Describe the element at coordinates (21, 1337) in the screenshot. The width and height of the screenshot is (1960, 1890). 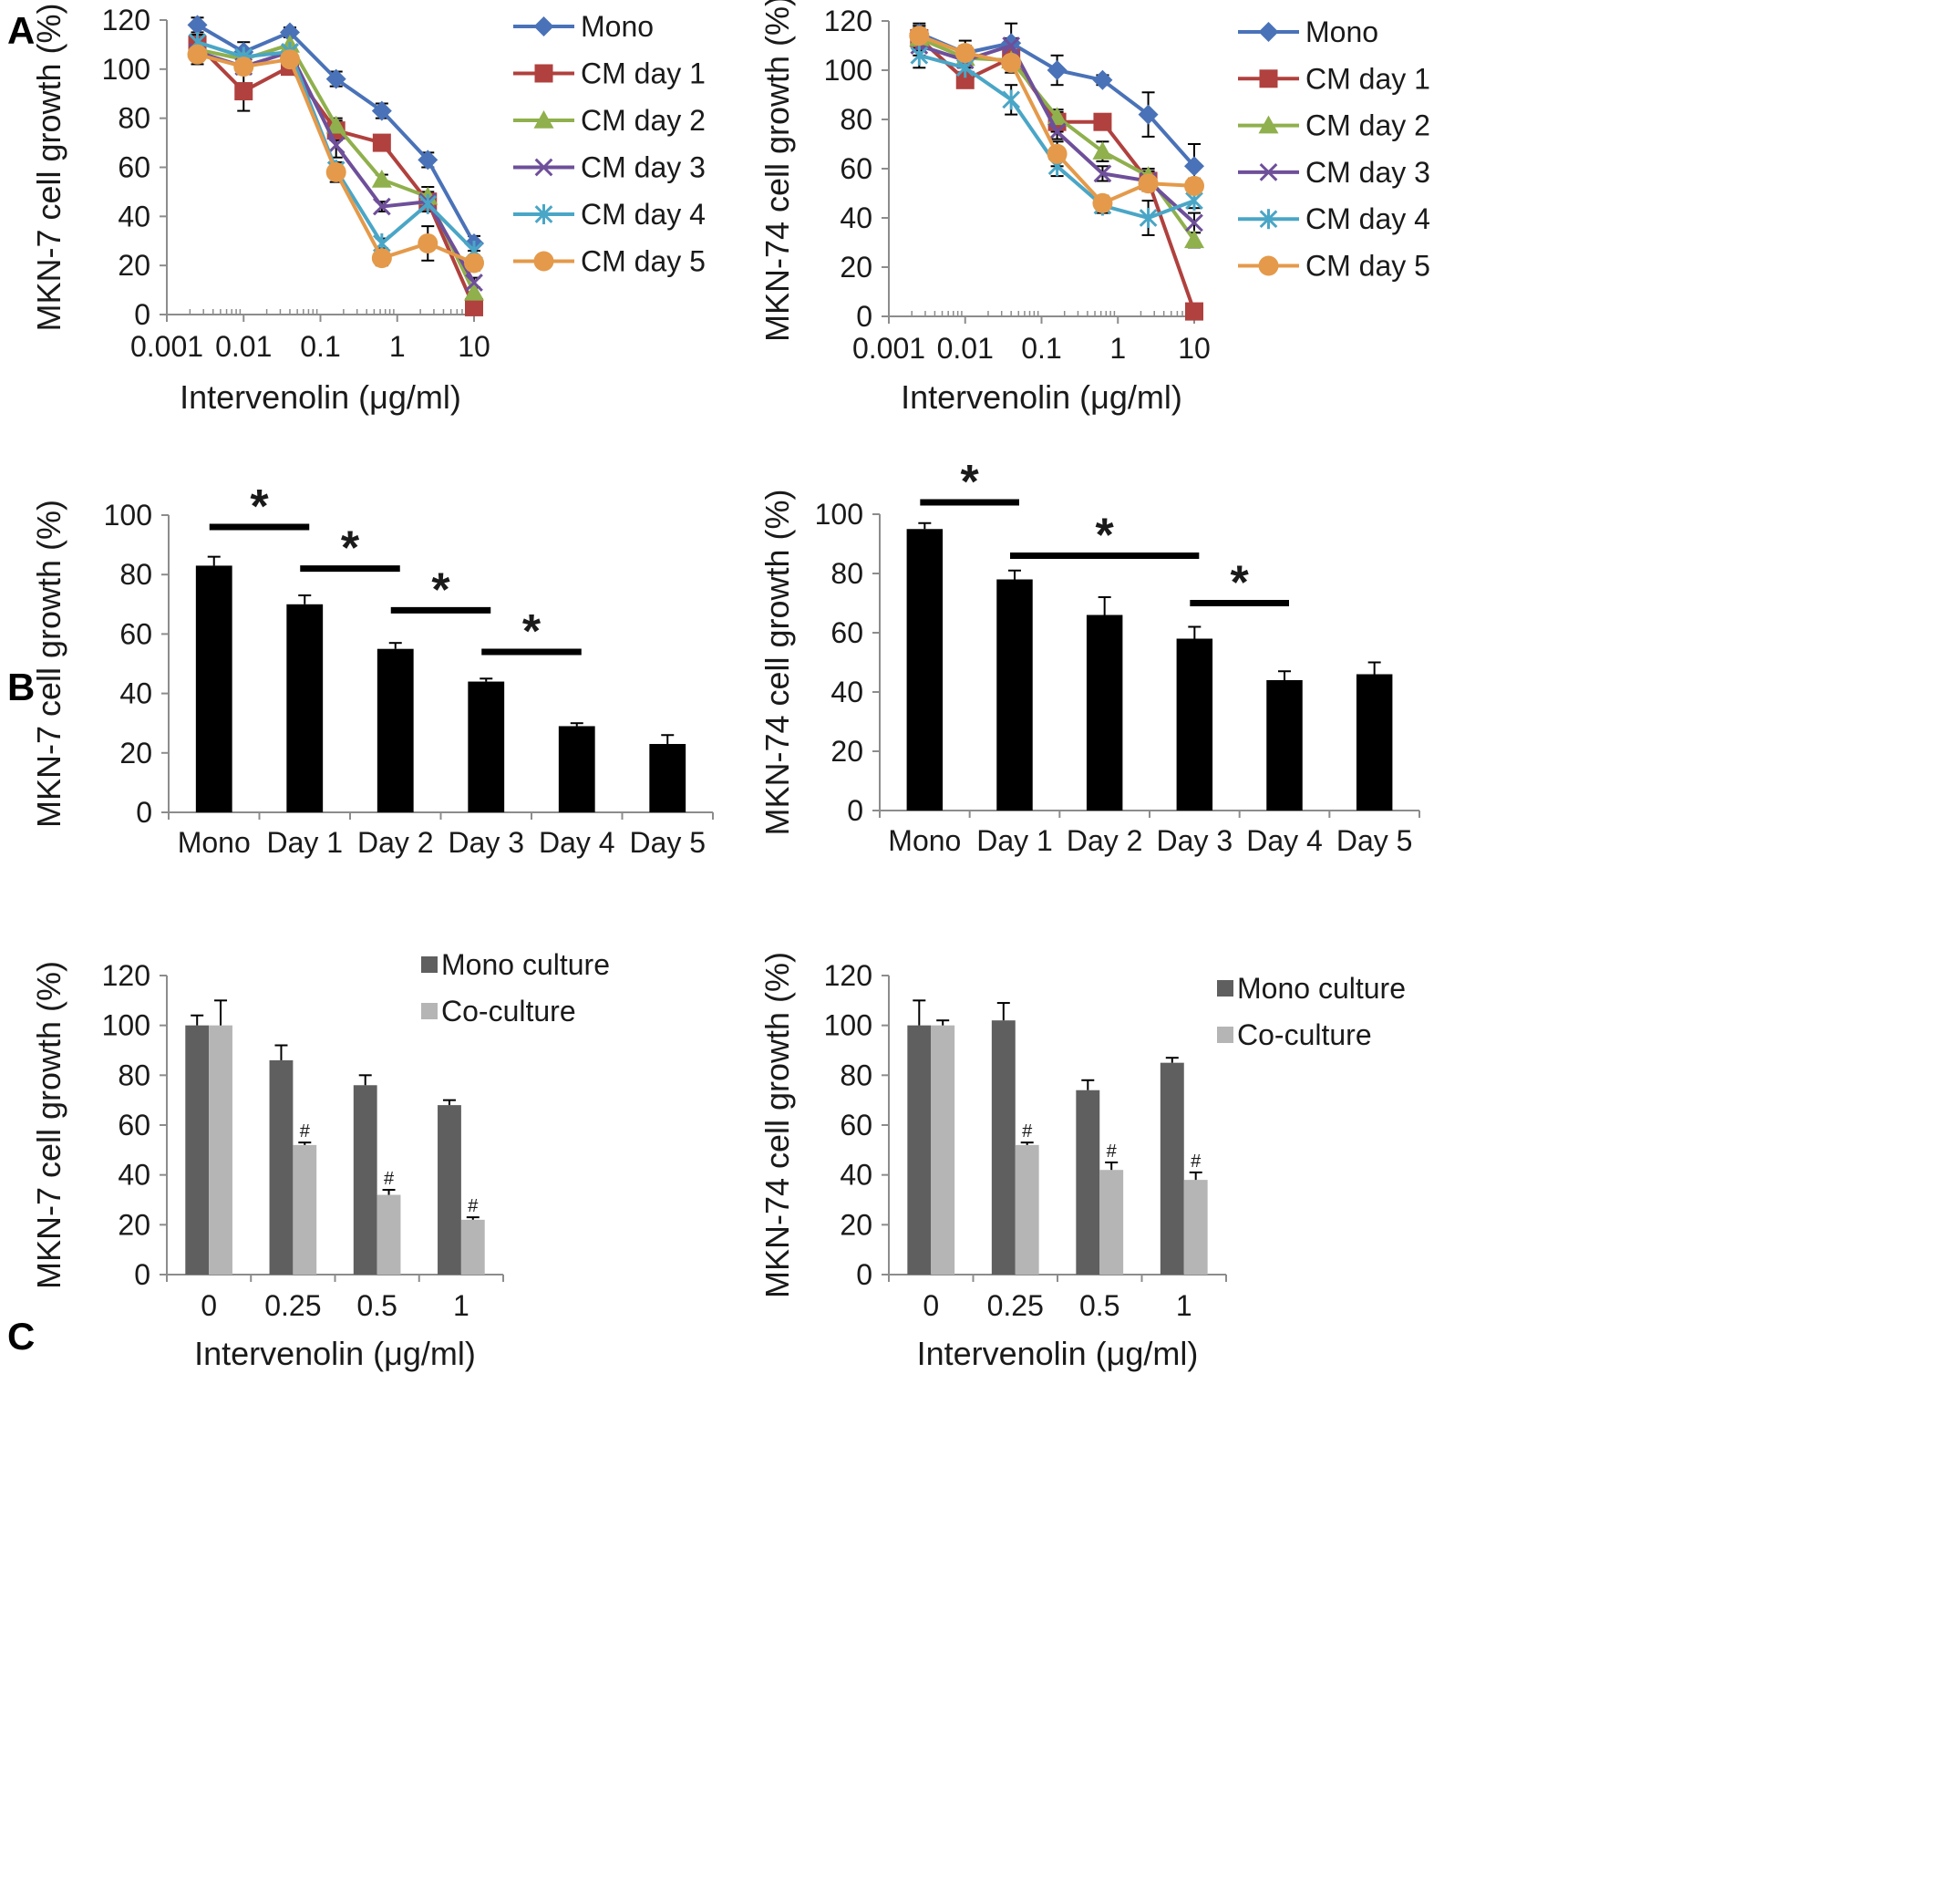
I see `panel-letter-c: C` at that location.